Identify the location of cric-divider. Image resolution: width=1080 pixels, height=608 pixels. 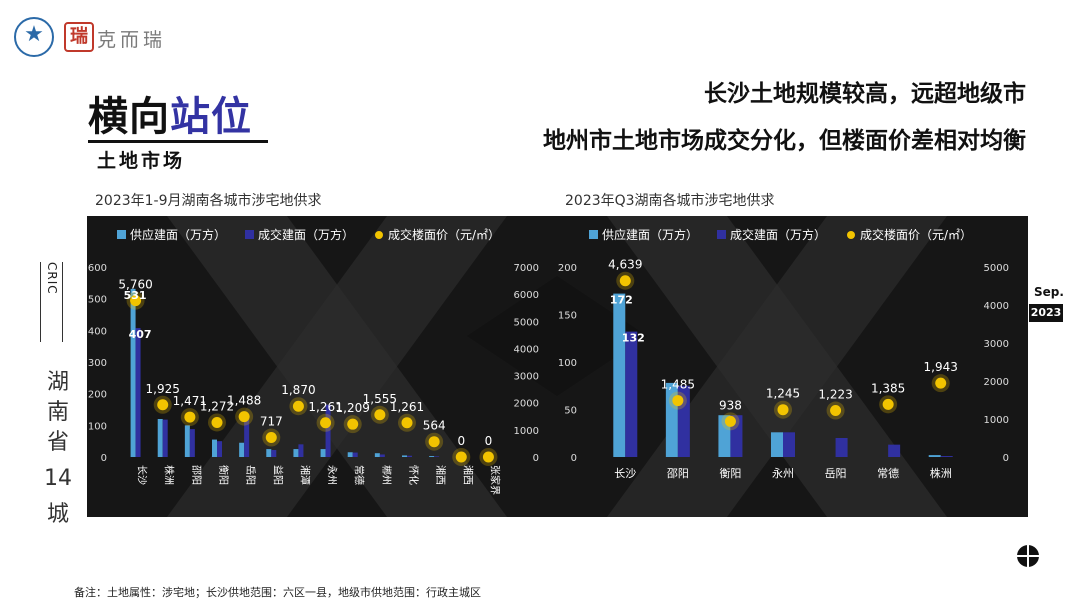
(40, 302).